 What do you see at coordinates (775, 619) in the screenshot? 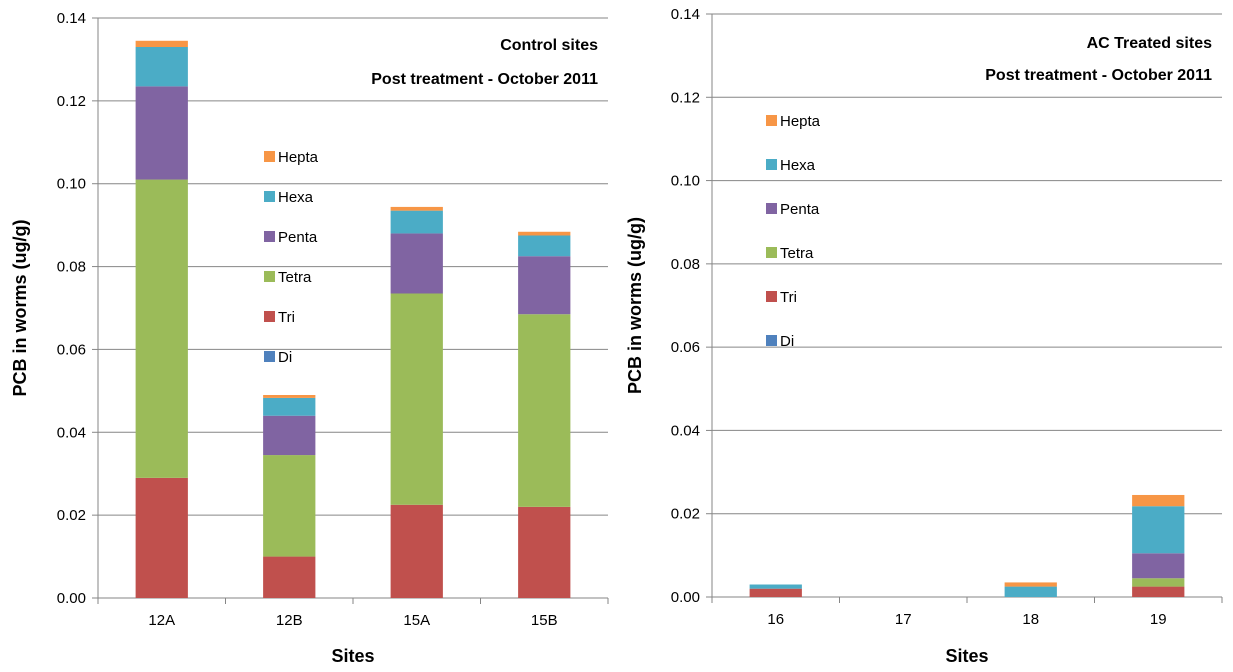
I see `x-tick-label: 16` at bounding box center [775, 619].